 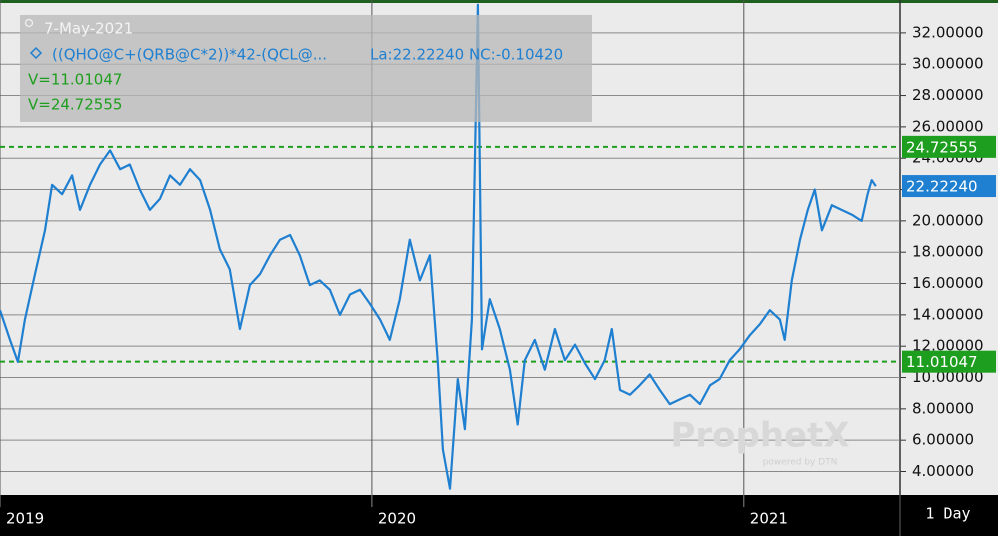 I want to click on watermark: ProphetX, so click(x=759, y=436).